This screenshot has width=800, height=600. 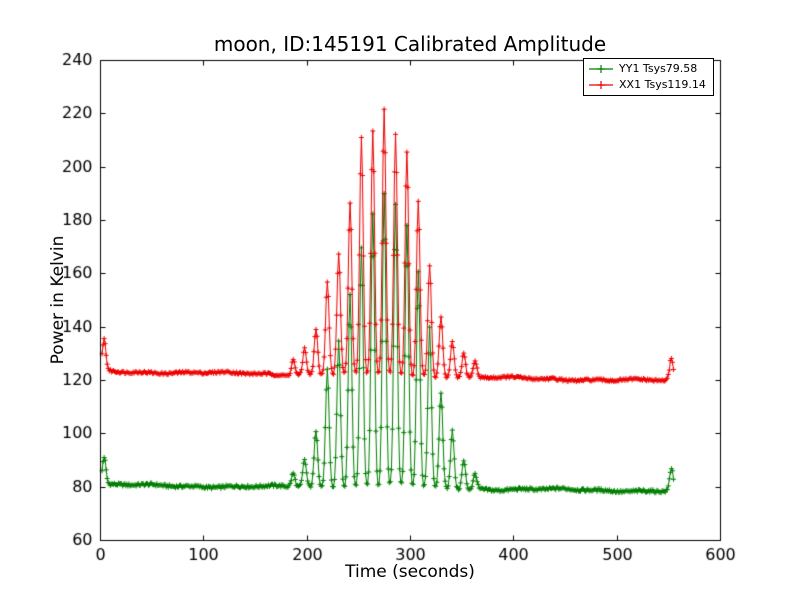 I want to click on chart-title: moon, ID:145191 Calibrated Amplitude, so click(x=410, y=44).